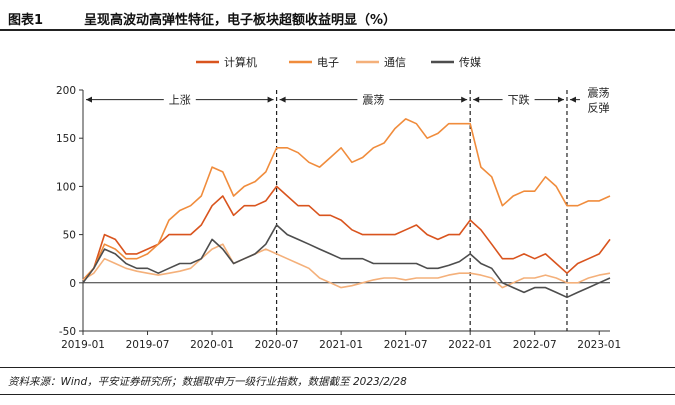 The width and height of the screenshot is (675, 405). Describe the element at coordinates (66, 91) in the screenshot. I see `y-tick-label: 200` at that location.